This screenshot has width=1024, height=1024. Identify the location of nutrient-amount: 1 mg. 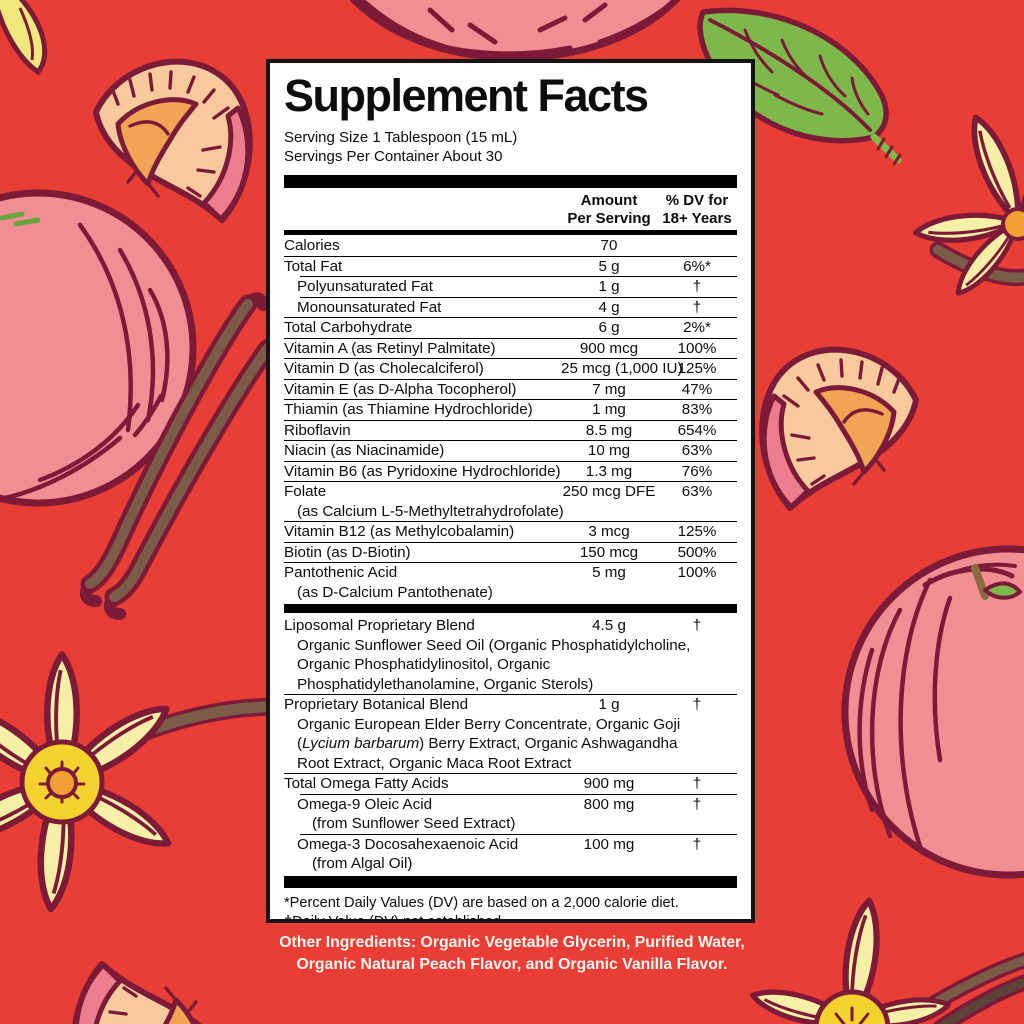
(609, 410).